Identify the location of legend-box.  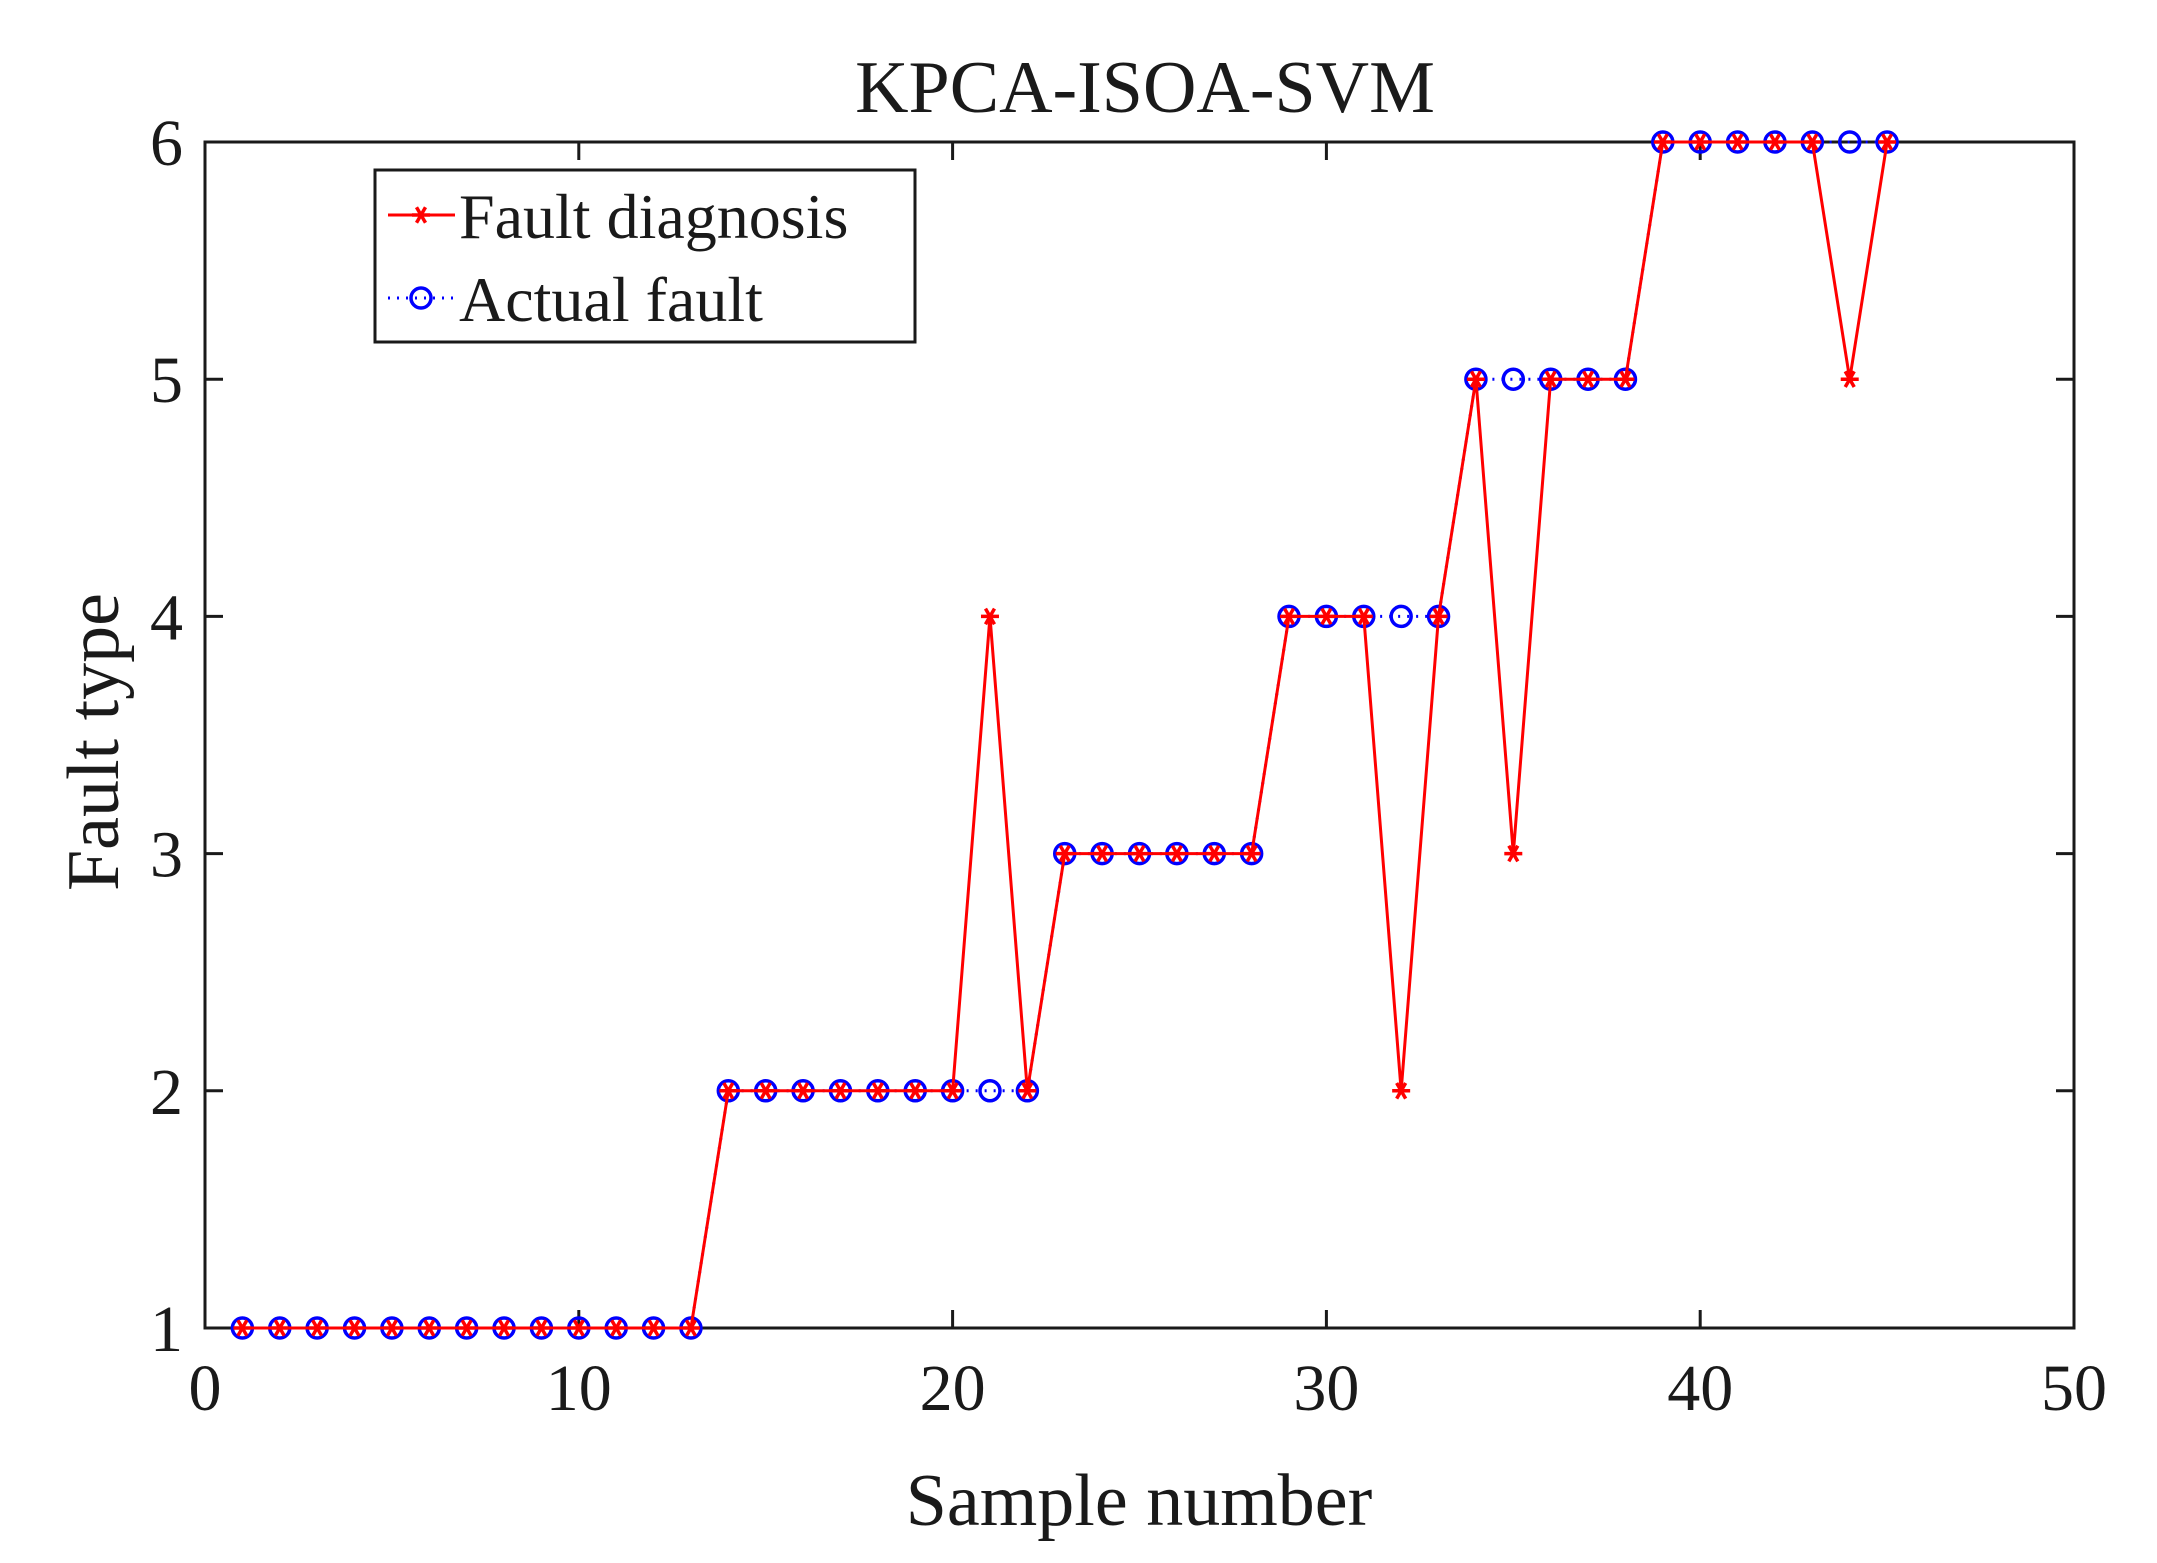
(645, 256).